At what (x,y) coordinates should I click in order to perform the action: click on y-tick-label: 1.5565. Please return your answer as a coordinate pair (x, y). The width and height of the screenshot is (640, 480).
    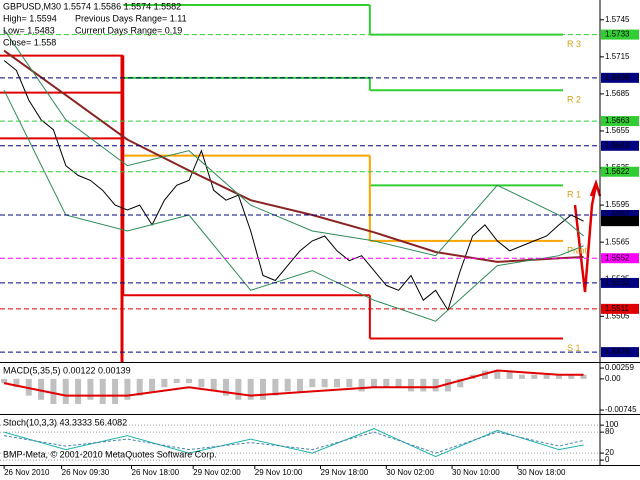
    Looking at the image, I should click on (617, 241).